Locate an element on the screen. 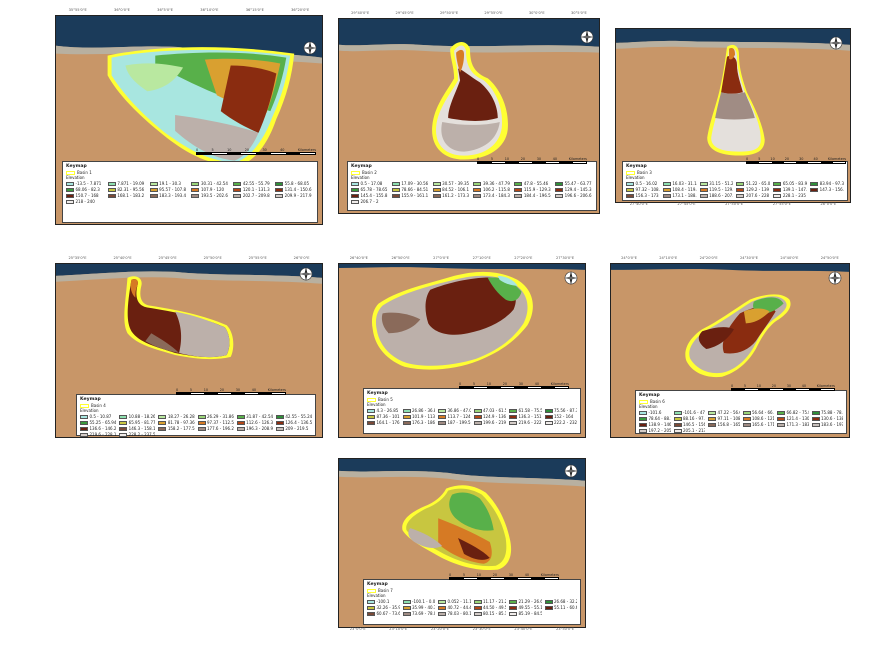 Image resolution: width=880 pixels, height=652 pixels. legend-class-label: 101.9 - 113.6 is located at coordinates (423, 416).